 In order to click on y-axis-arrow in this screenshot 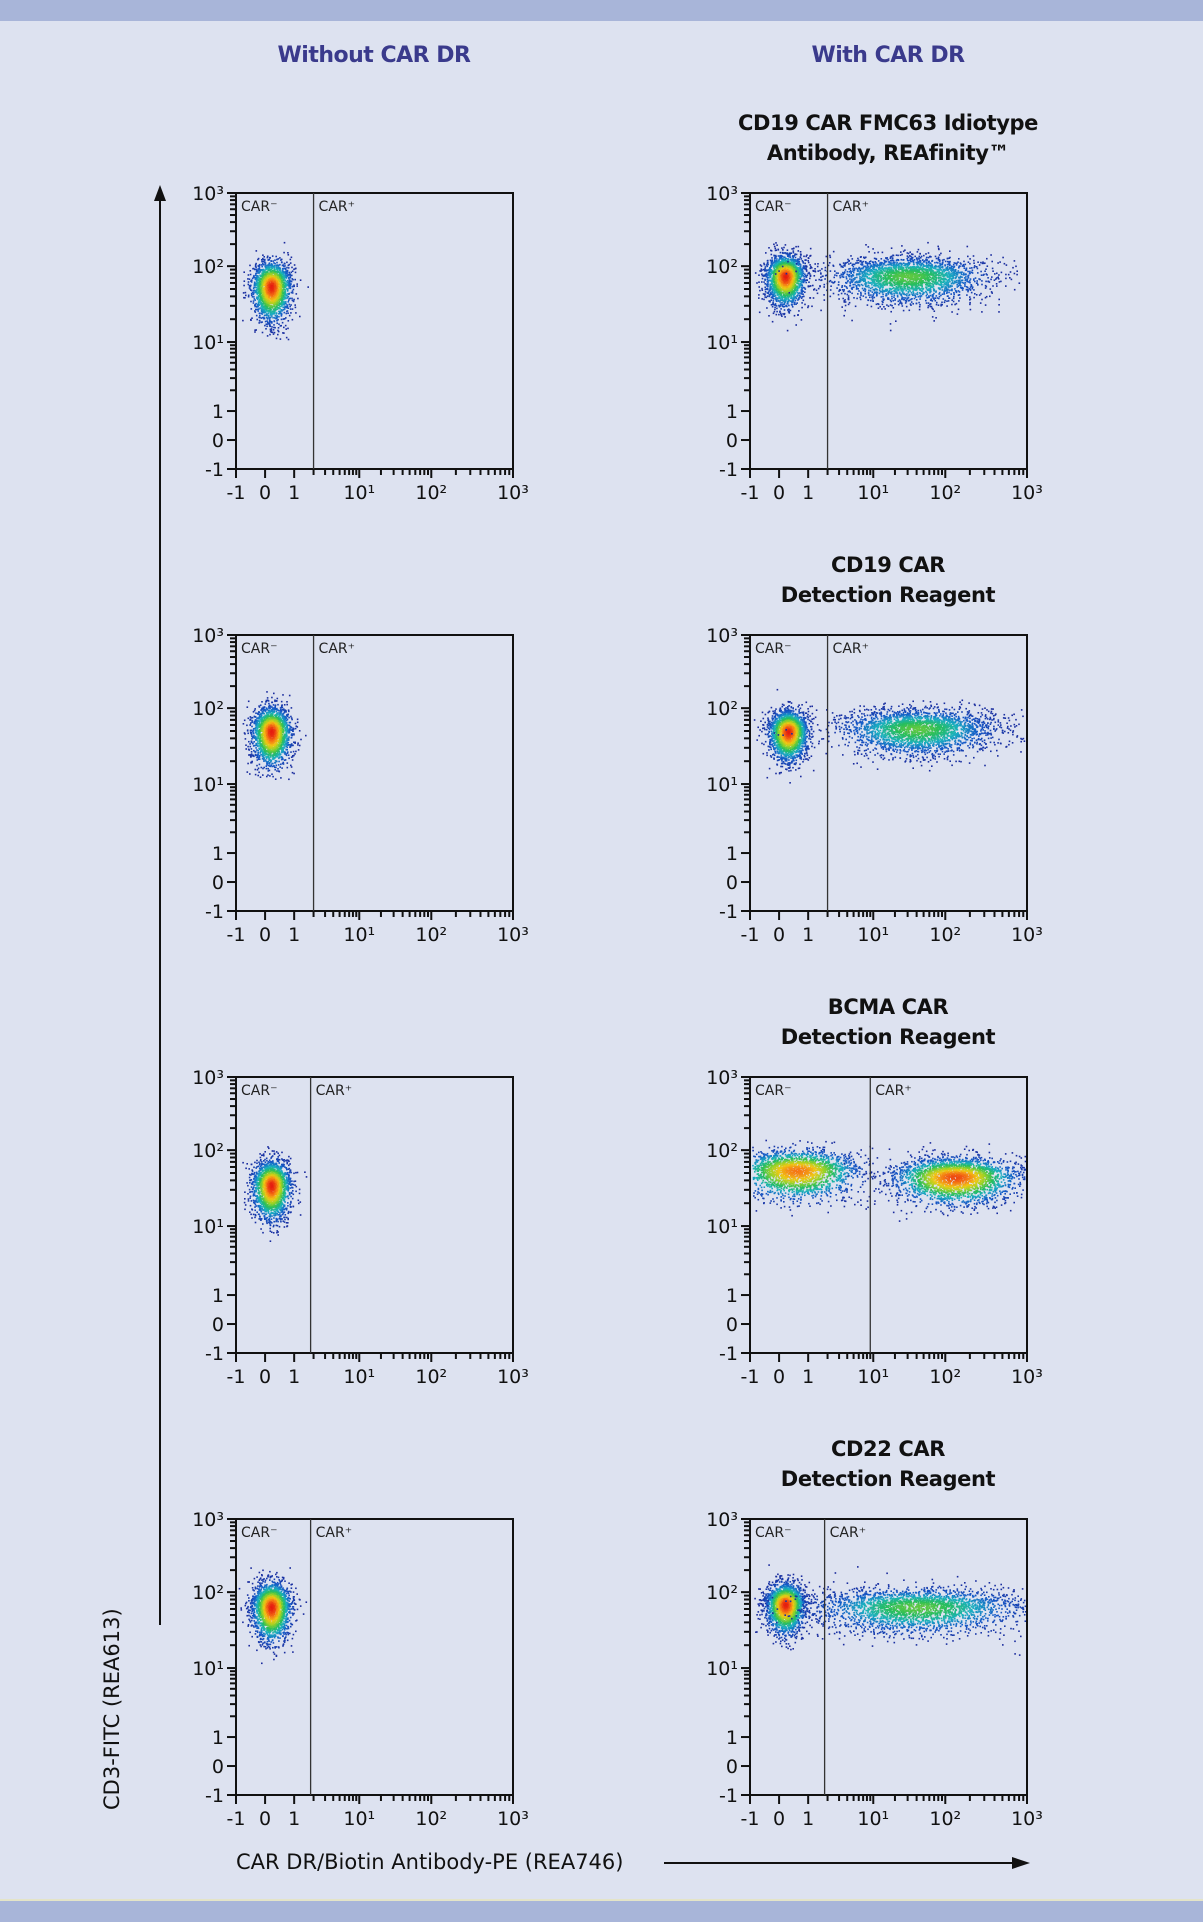, I will do `click(160, 905)`.